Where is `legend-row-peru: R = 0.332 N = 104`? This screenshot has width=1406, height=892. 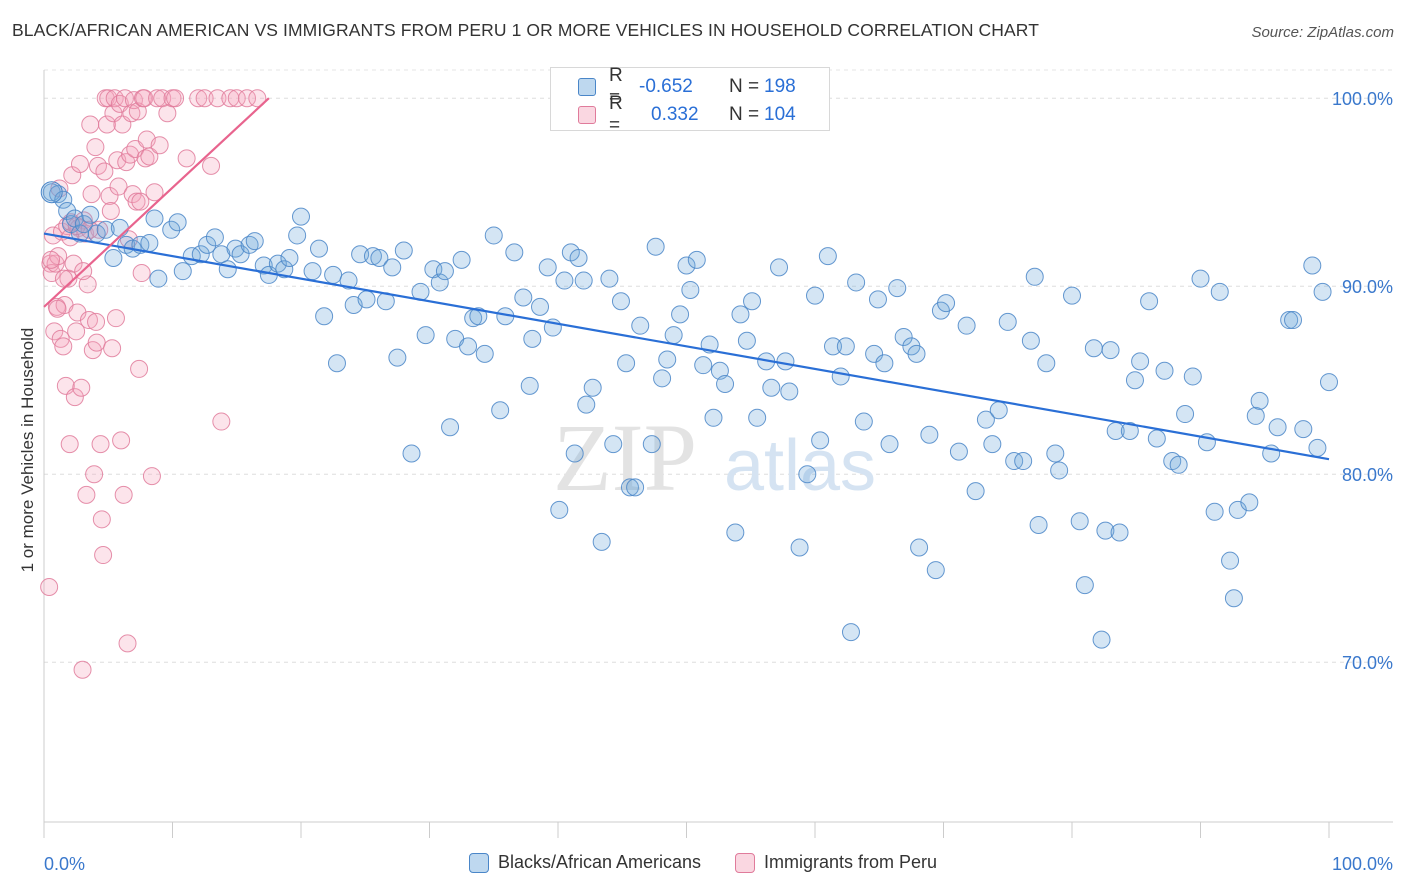
legend-row-peru: R = 0.332 N = 104 is located at coordinates (673, 114).